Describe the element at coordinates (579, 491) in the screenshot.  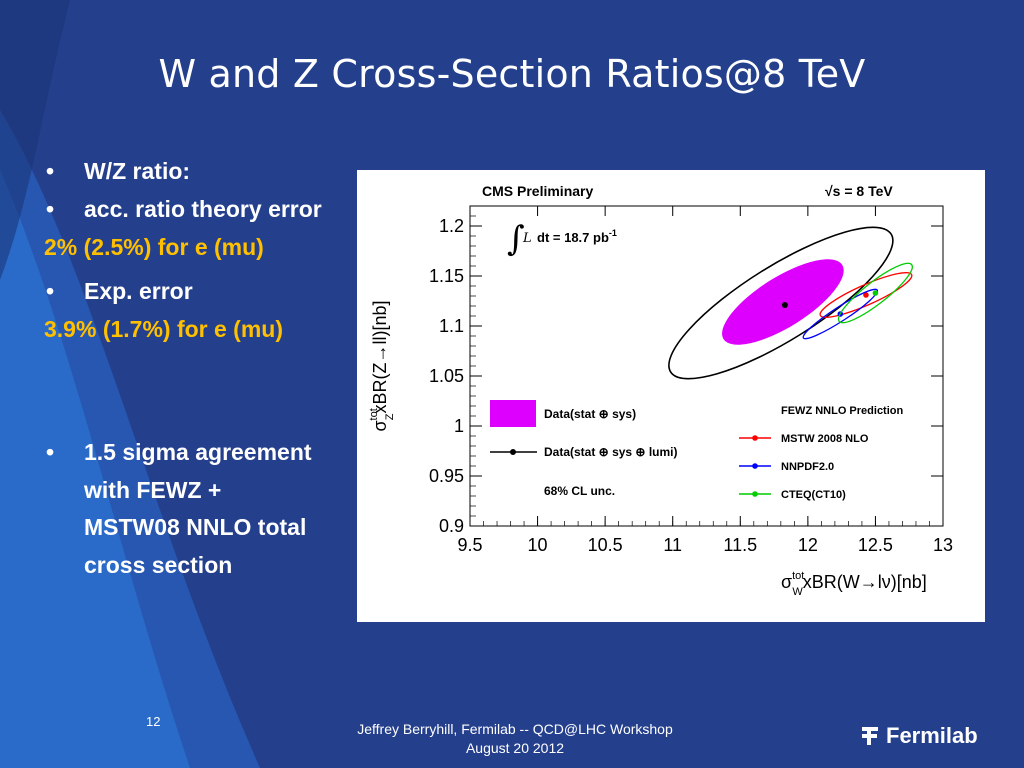
I see `legend-cl-label: 68% CL unc.` at that location.